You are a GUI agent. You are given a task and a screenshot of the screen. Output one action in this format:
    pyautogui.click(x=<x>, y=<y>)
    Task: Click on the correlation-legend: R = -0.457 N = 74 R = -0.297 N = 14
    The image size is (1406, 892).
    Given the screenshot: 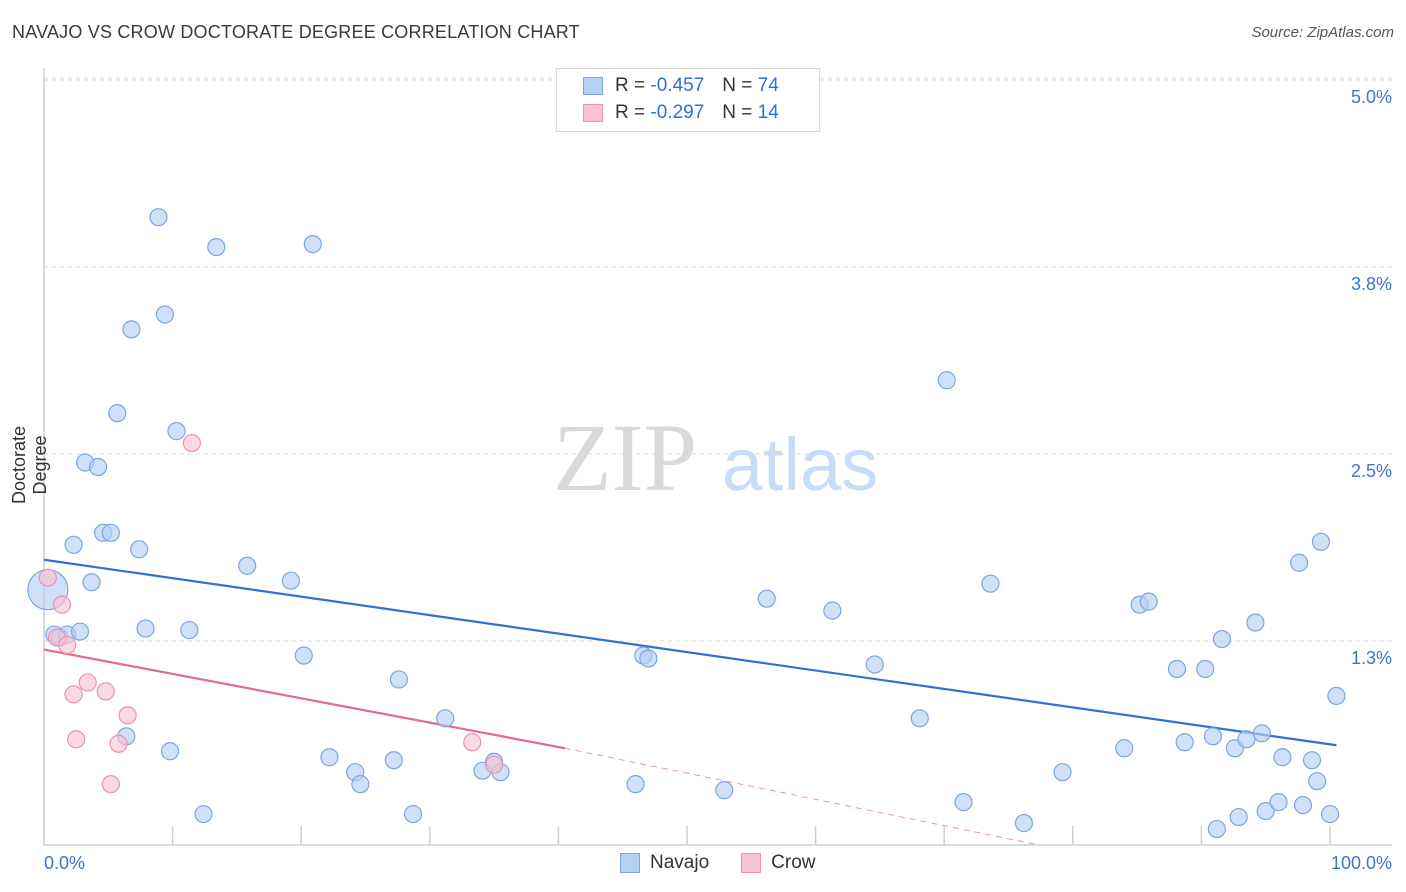 What is the action you would take?
    pyautogui.click(x=688, y=100)
    